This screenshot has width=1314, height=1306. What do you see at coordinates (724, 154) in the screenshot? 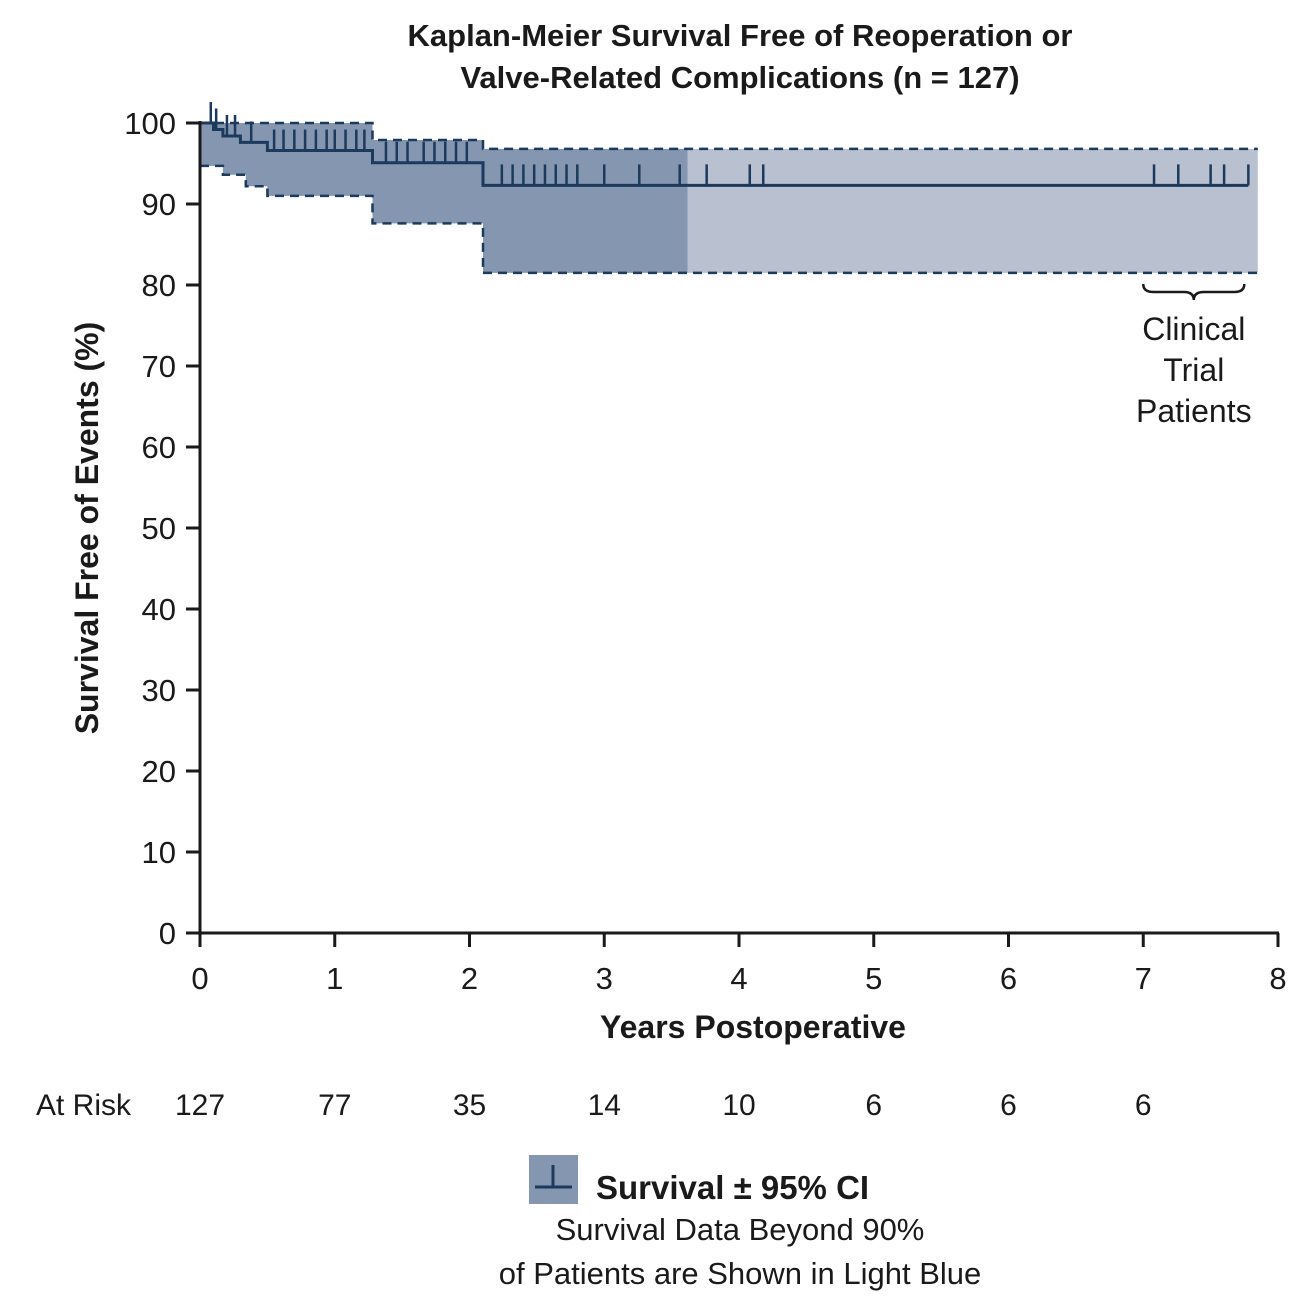
I see `survival-line` at bounding box center [724, 154].